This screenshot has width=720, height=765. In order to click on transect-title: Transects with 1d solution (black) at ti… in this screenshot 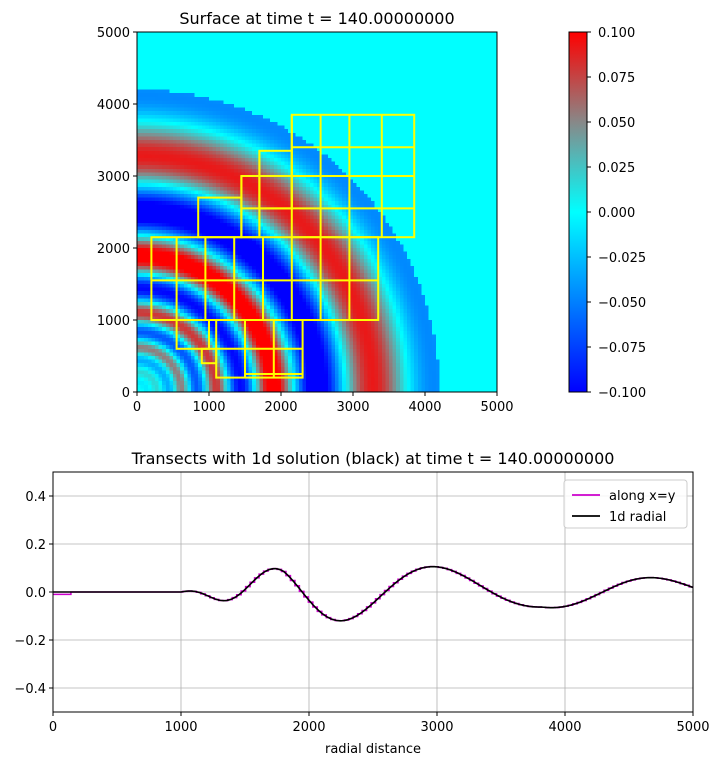, I will do `click(373, 458)`.